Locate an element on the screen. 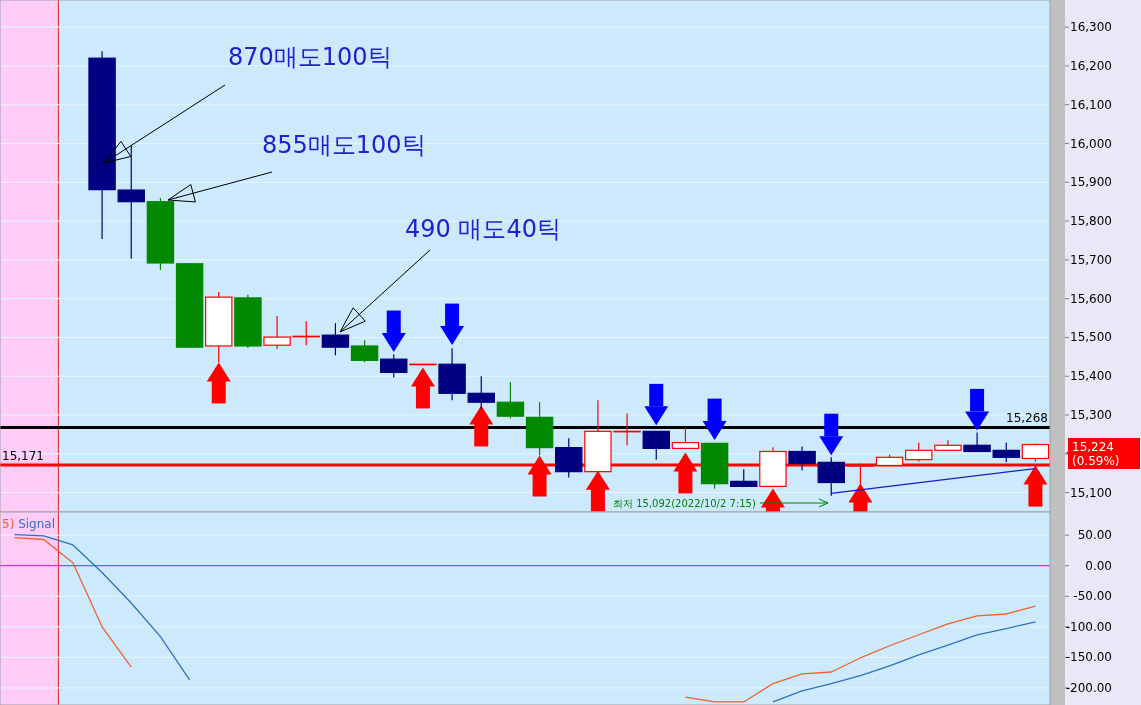  y-tick-label: 15,600 is located at coordinates (1091, 298).